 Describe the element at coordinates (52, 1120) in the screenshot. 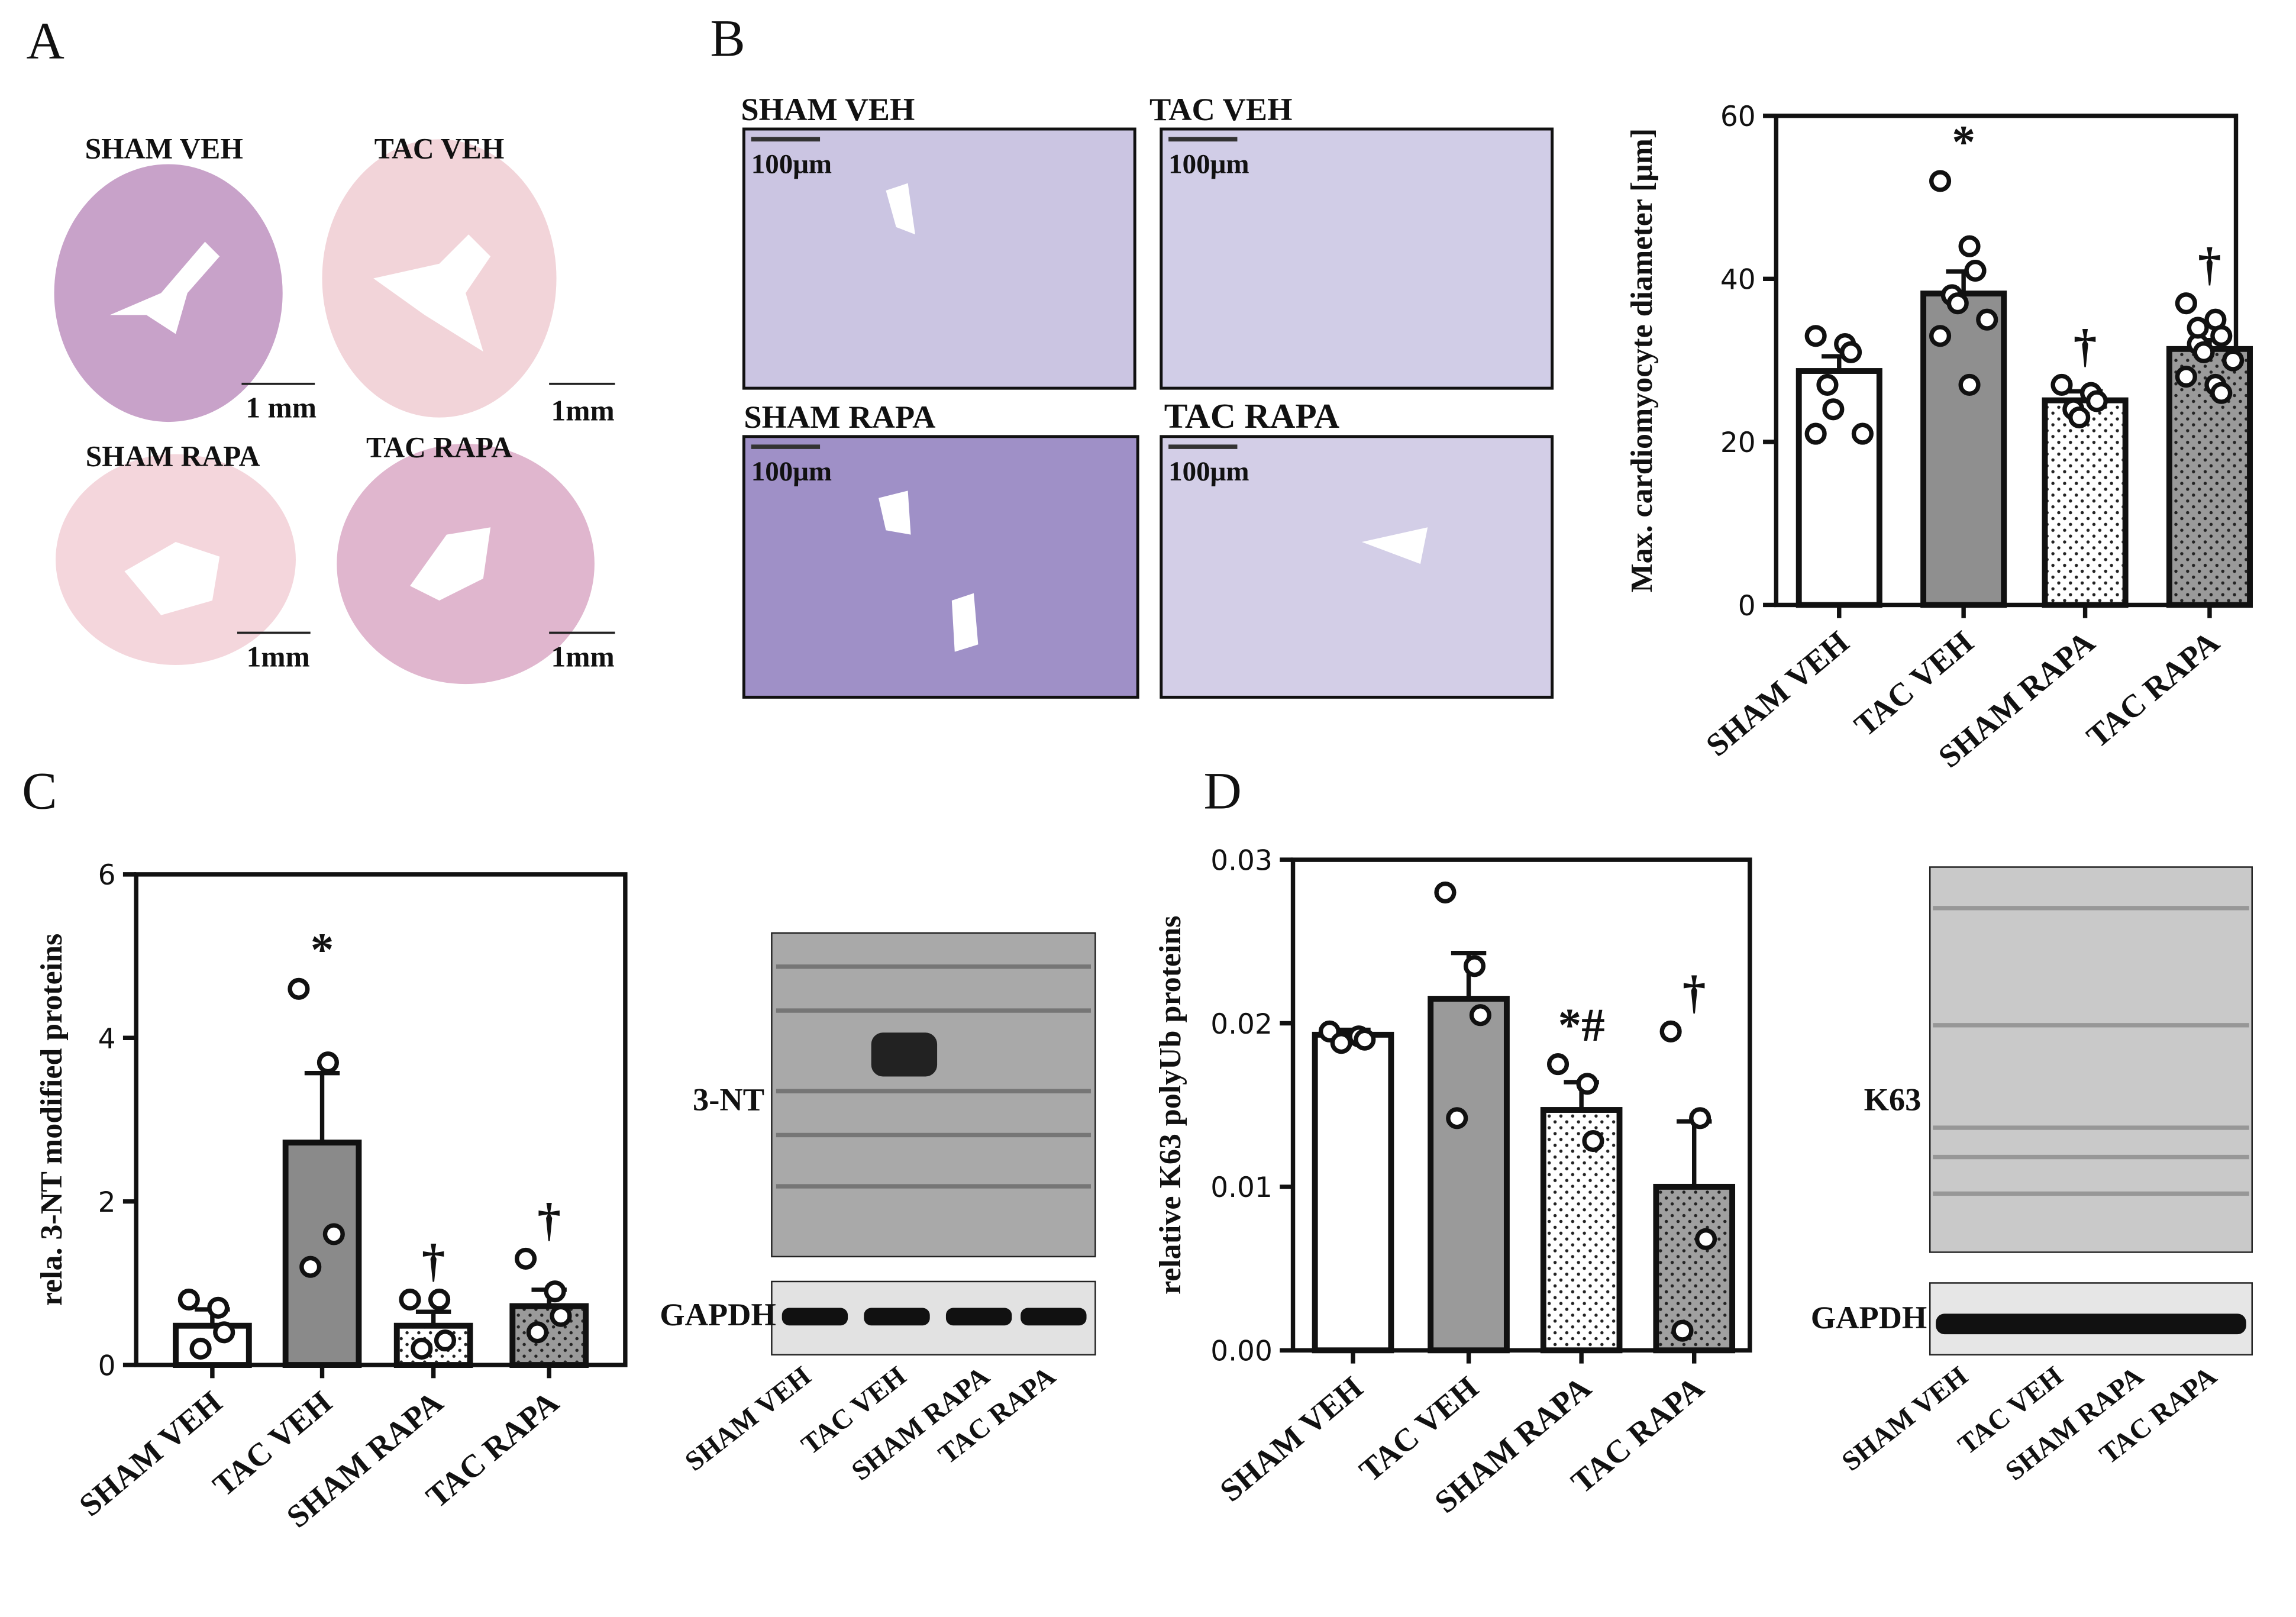

I see `y-axis-label: rela. 3-NT modified proteins` at that location.